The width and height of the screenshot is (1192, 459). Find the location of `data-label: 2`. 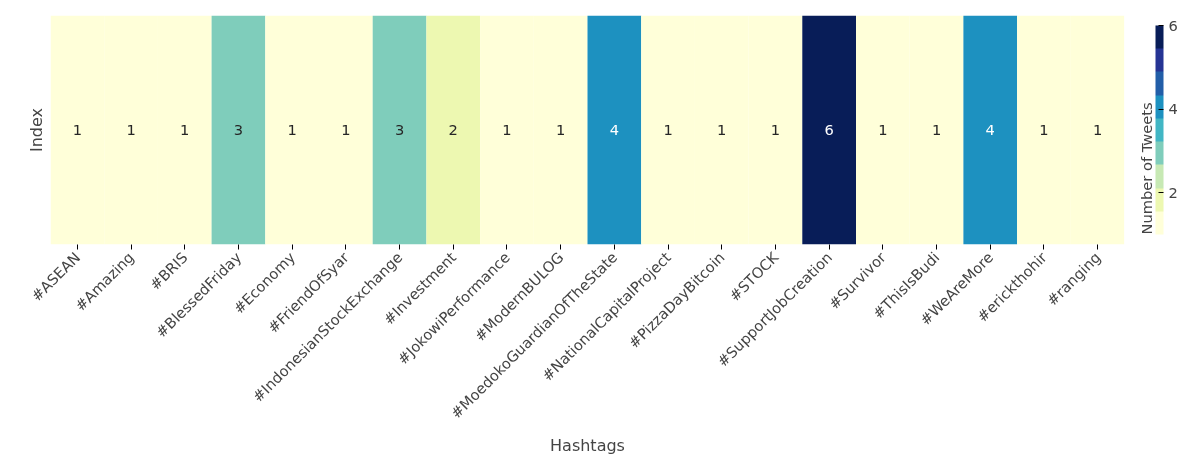

data-label: 2 is located at coordinates (453, 129).